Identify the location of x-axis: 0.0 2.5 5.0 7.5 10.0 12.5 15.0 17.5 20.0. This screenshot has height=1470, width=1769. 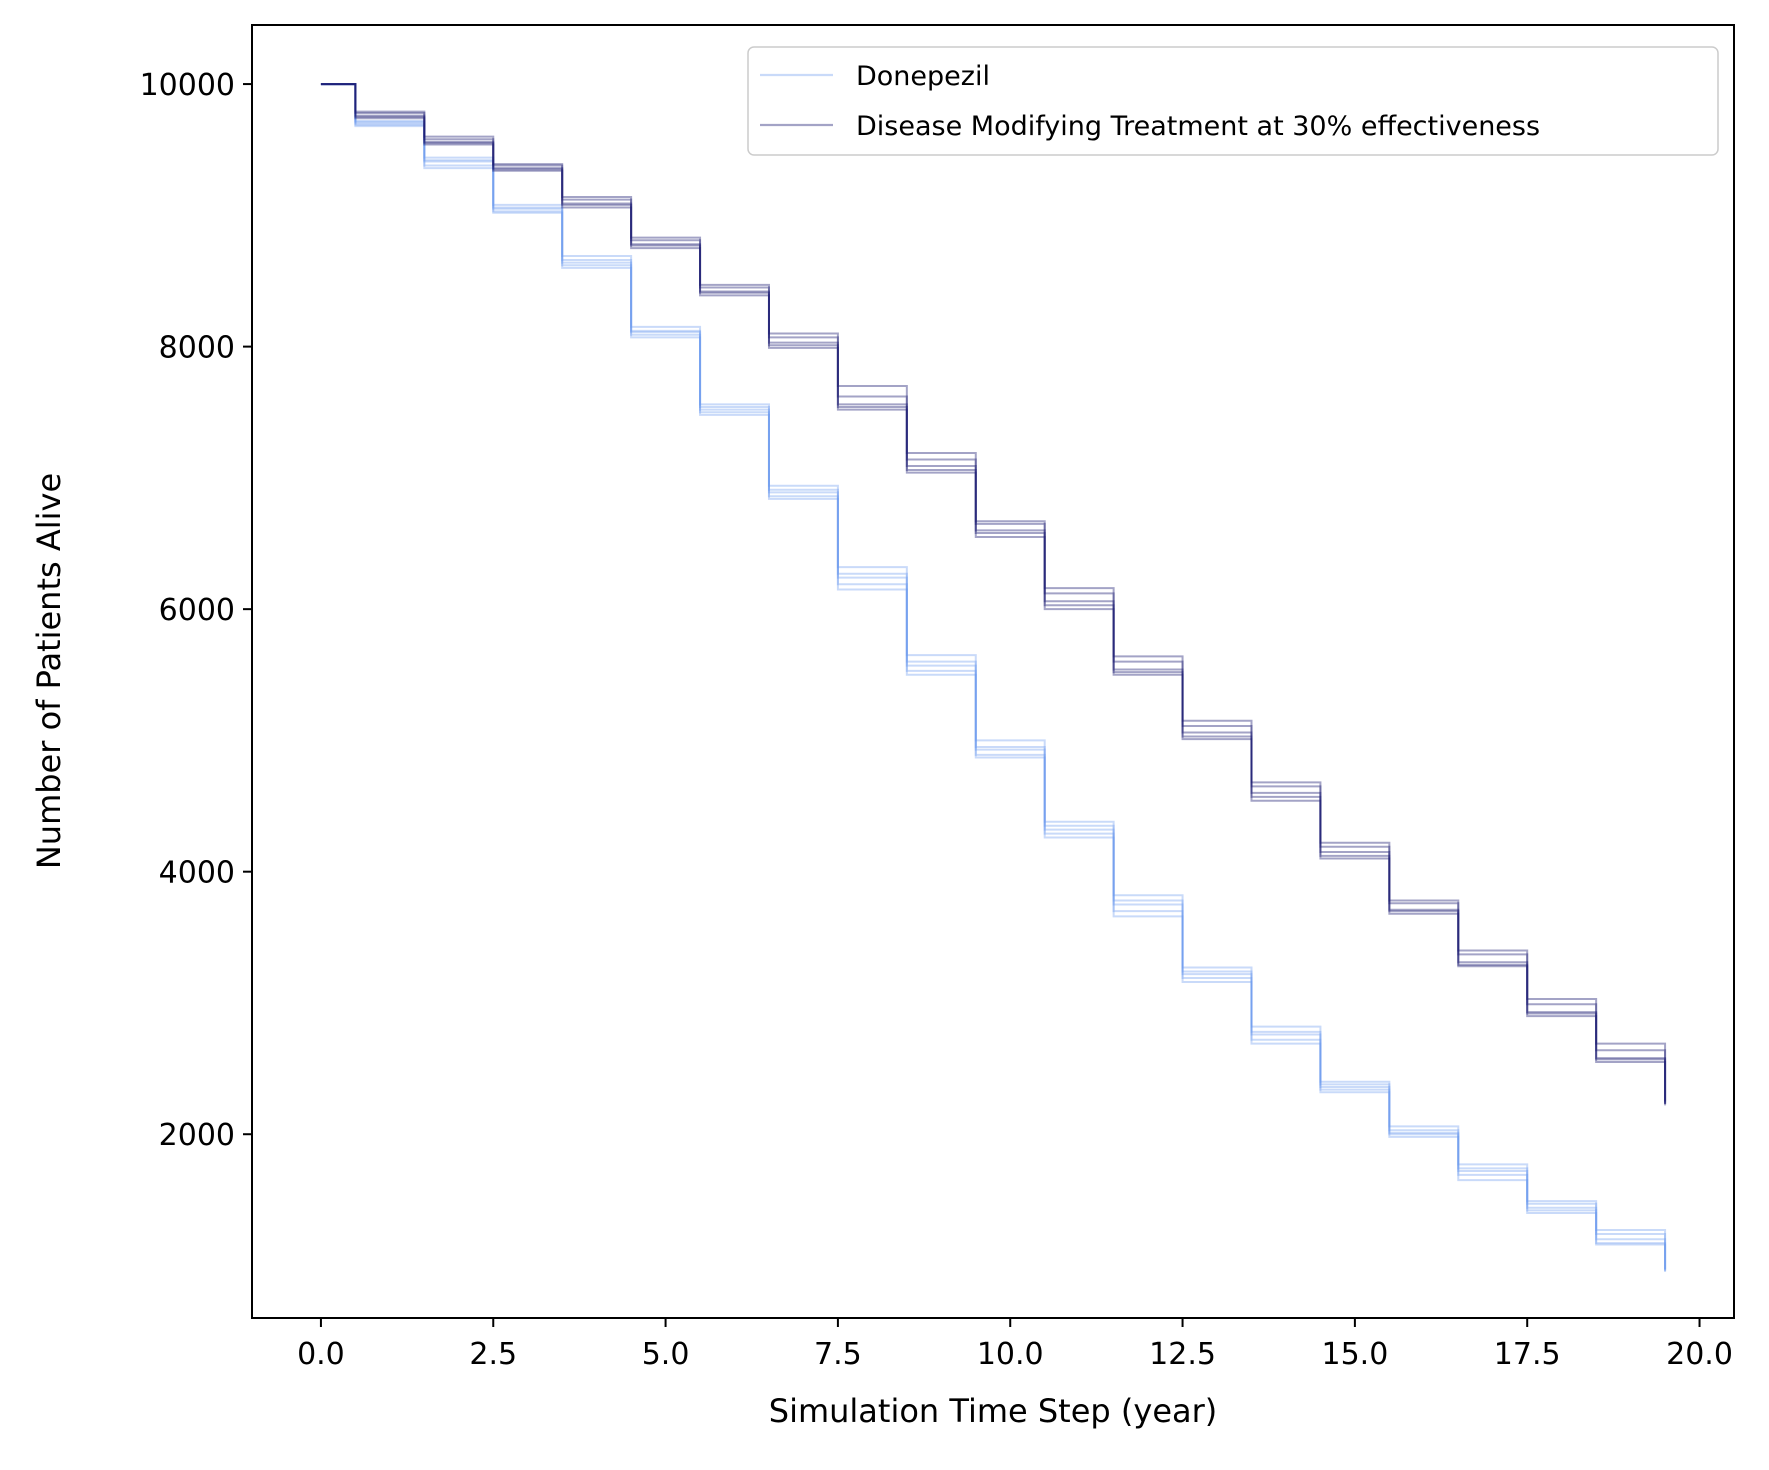
(1015, 1345).